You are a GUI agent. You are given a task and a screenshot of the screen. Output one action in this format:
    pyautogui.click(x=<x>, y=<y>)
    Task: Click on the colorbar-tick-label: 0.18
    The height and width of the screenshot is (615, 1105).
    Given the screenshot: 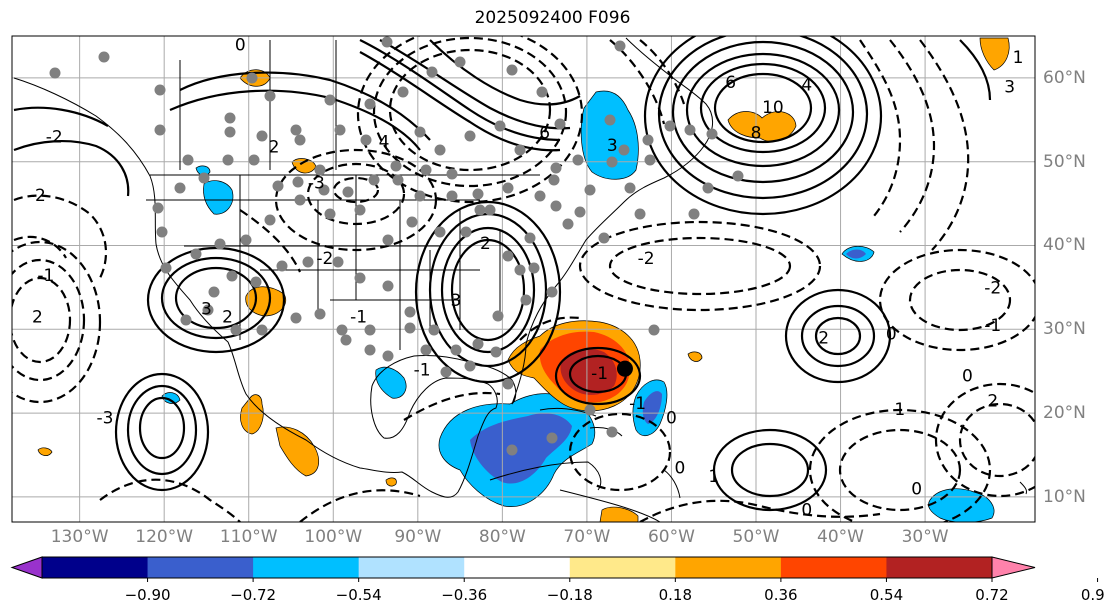 What is the action you would take?
    pyautogui.click(x=675, y=595)
    